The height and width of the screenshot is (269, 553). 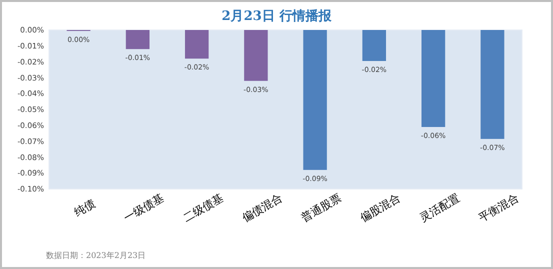 What do you see at coordinates (277, 16) in the screenshot?
I see `chart-title: 2月23日 行情播报` at bounding box center [277, 16].